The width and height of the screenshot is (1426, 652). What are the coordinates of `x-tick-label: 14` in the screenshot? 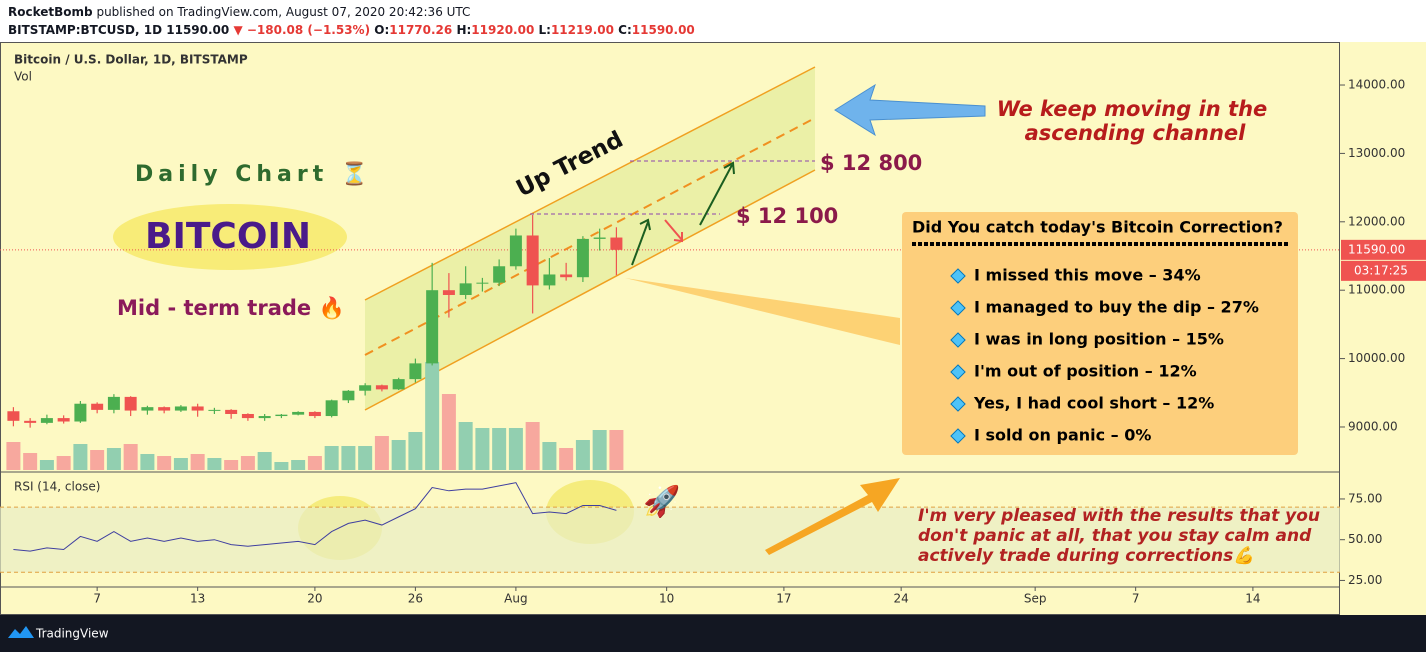 It's located at (1252, 599).